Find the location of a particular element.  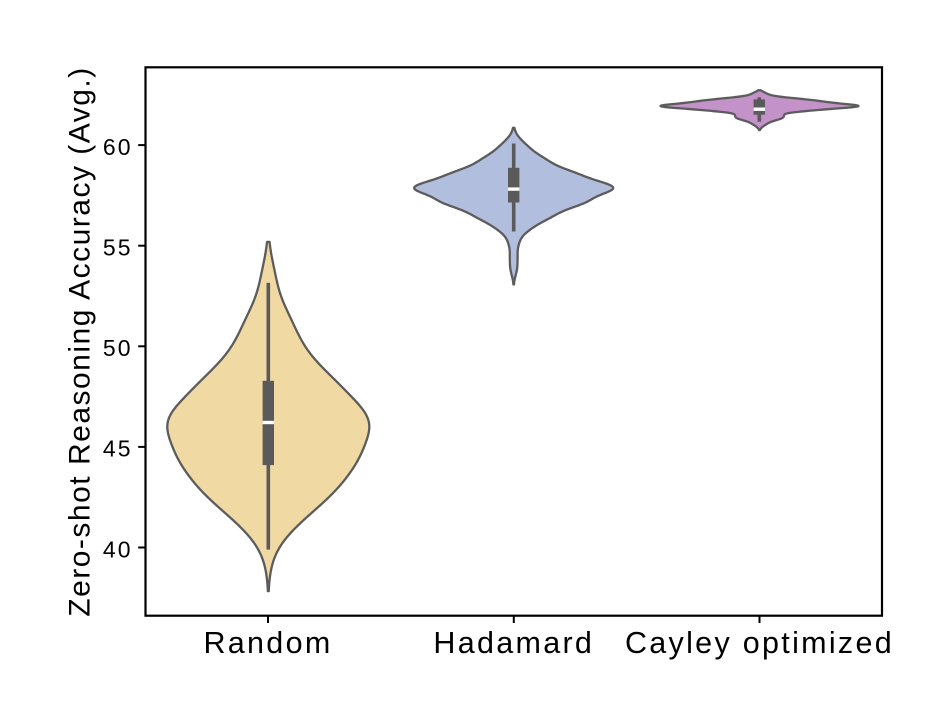

svg-text: 50 is located at coordinates (118, 348).